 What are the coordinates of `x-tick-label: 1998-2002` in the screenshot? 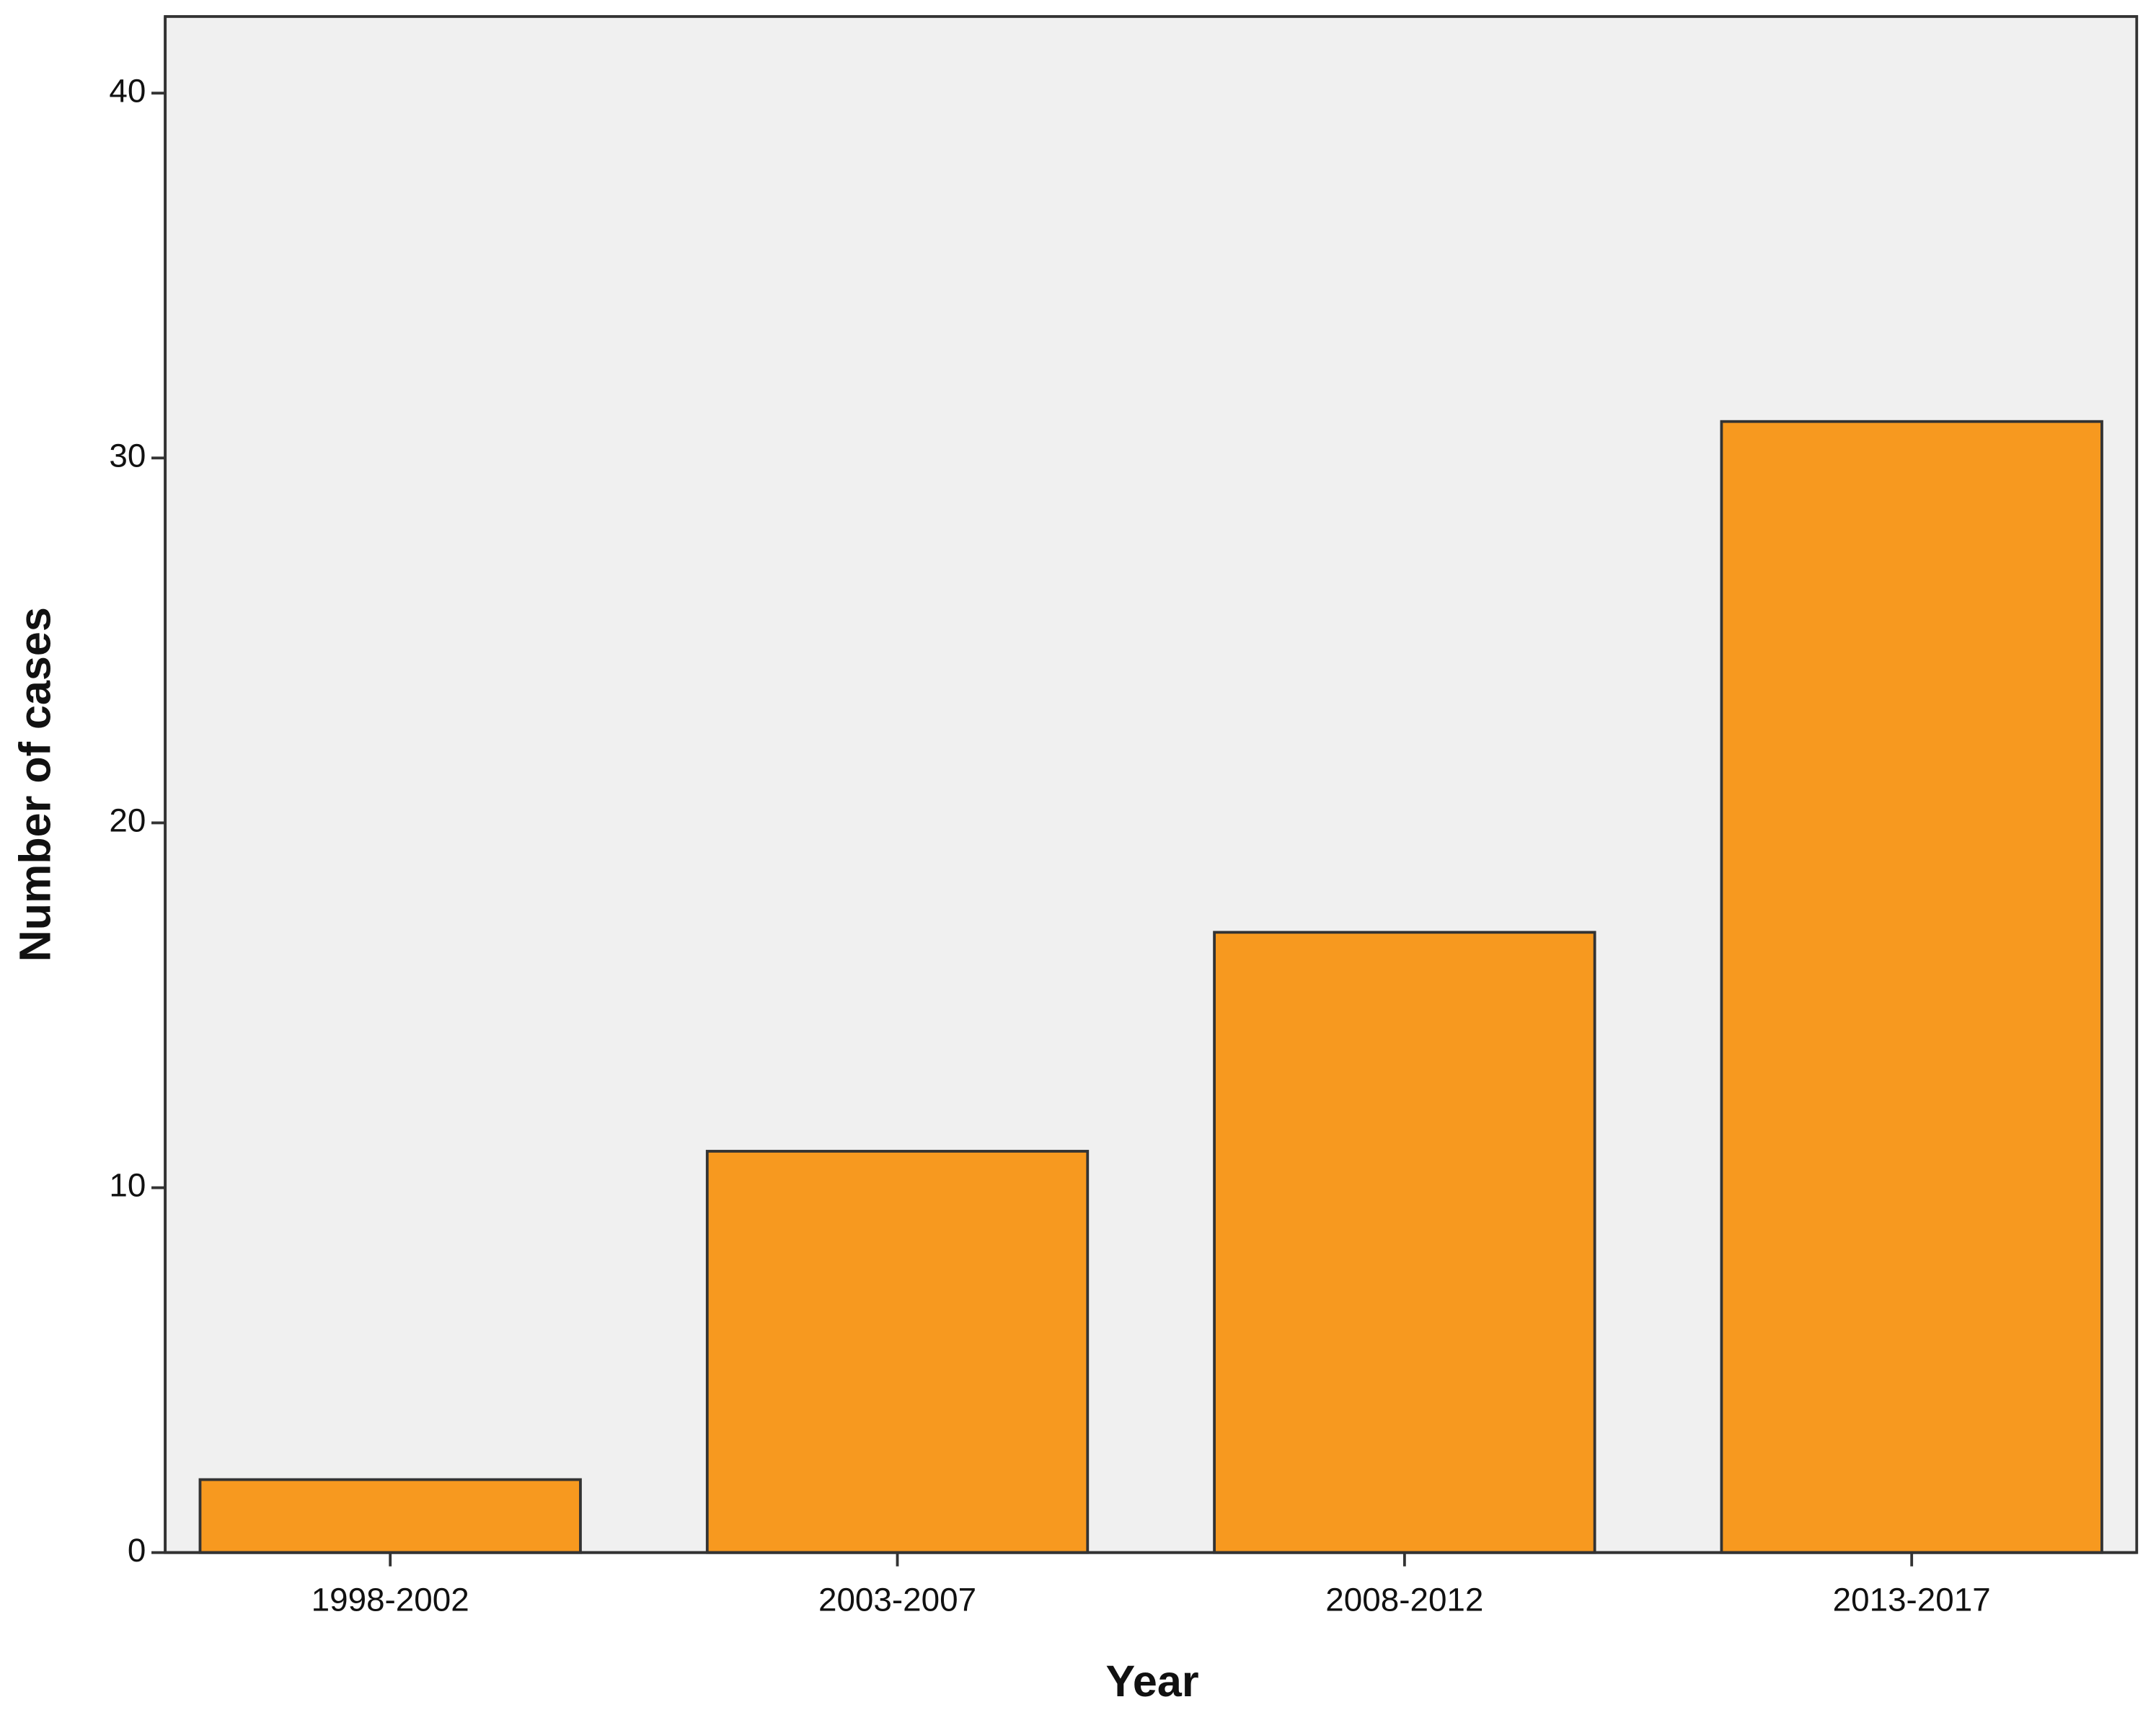 It's located at (390, 1600).